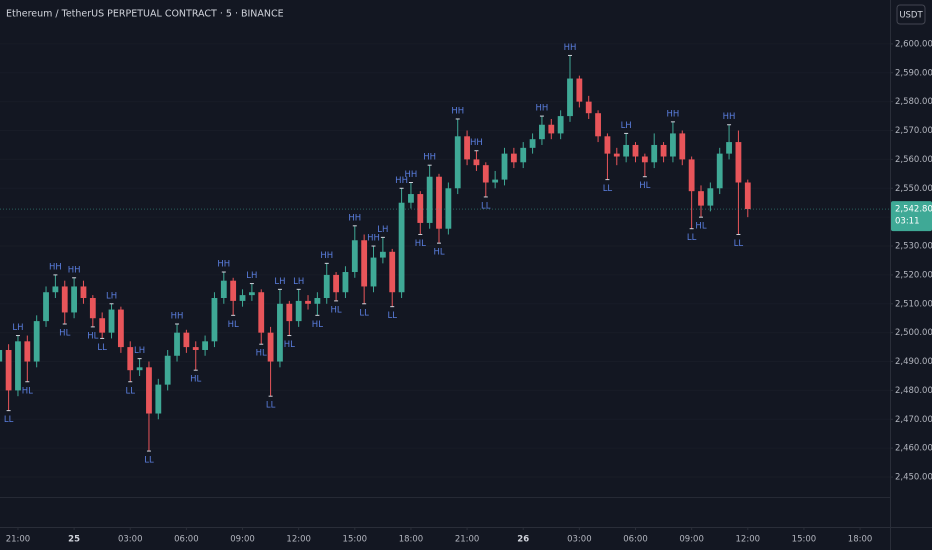  What do you see at coordinates (913, 73) in the screenshot?
I see `y-tick-label: 2,590.00` at bounding box center [913, 73].